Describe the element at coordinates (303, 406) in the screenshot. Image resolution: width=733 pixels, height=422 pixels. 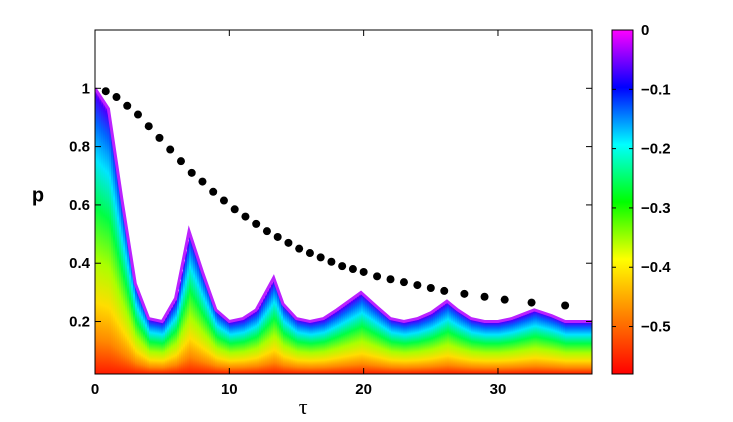
I see `x-axis-label: τ` at that location.